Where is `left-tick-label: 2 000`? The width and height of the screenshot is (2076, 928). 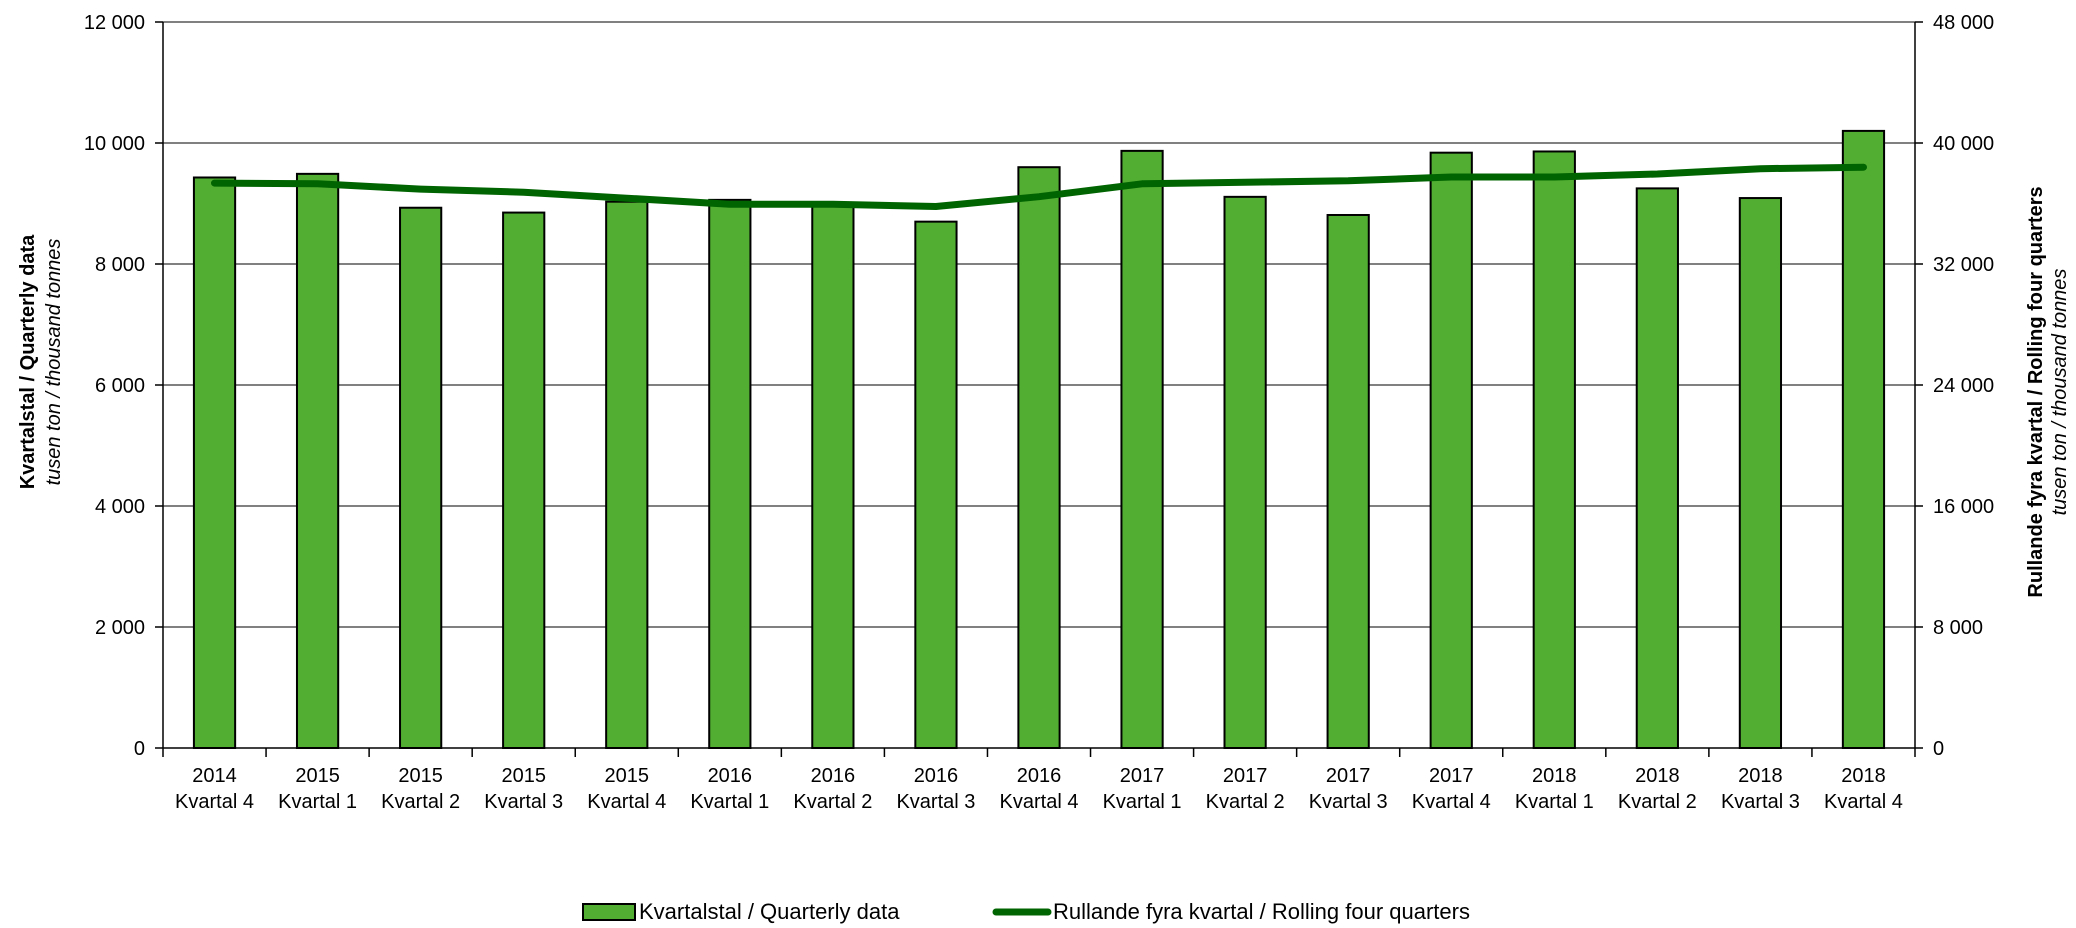 left-tick-label: 2 000 is located at coordinates (120, 628).